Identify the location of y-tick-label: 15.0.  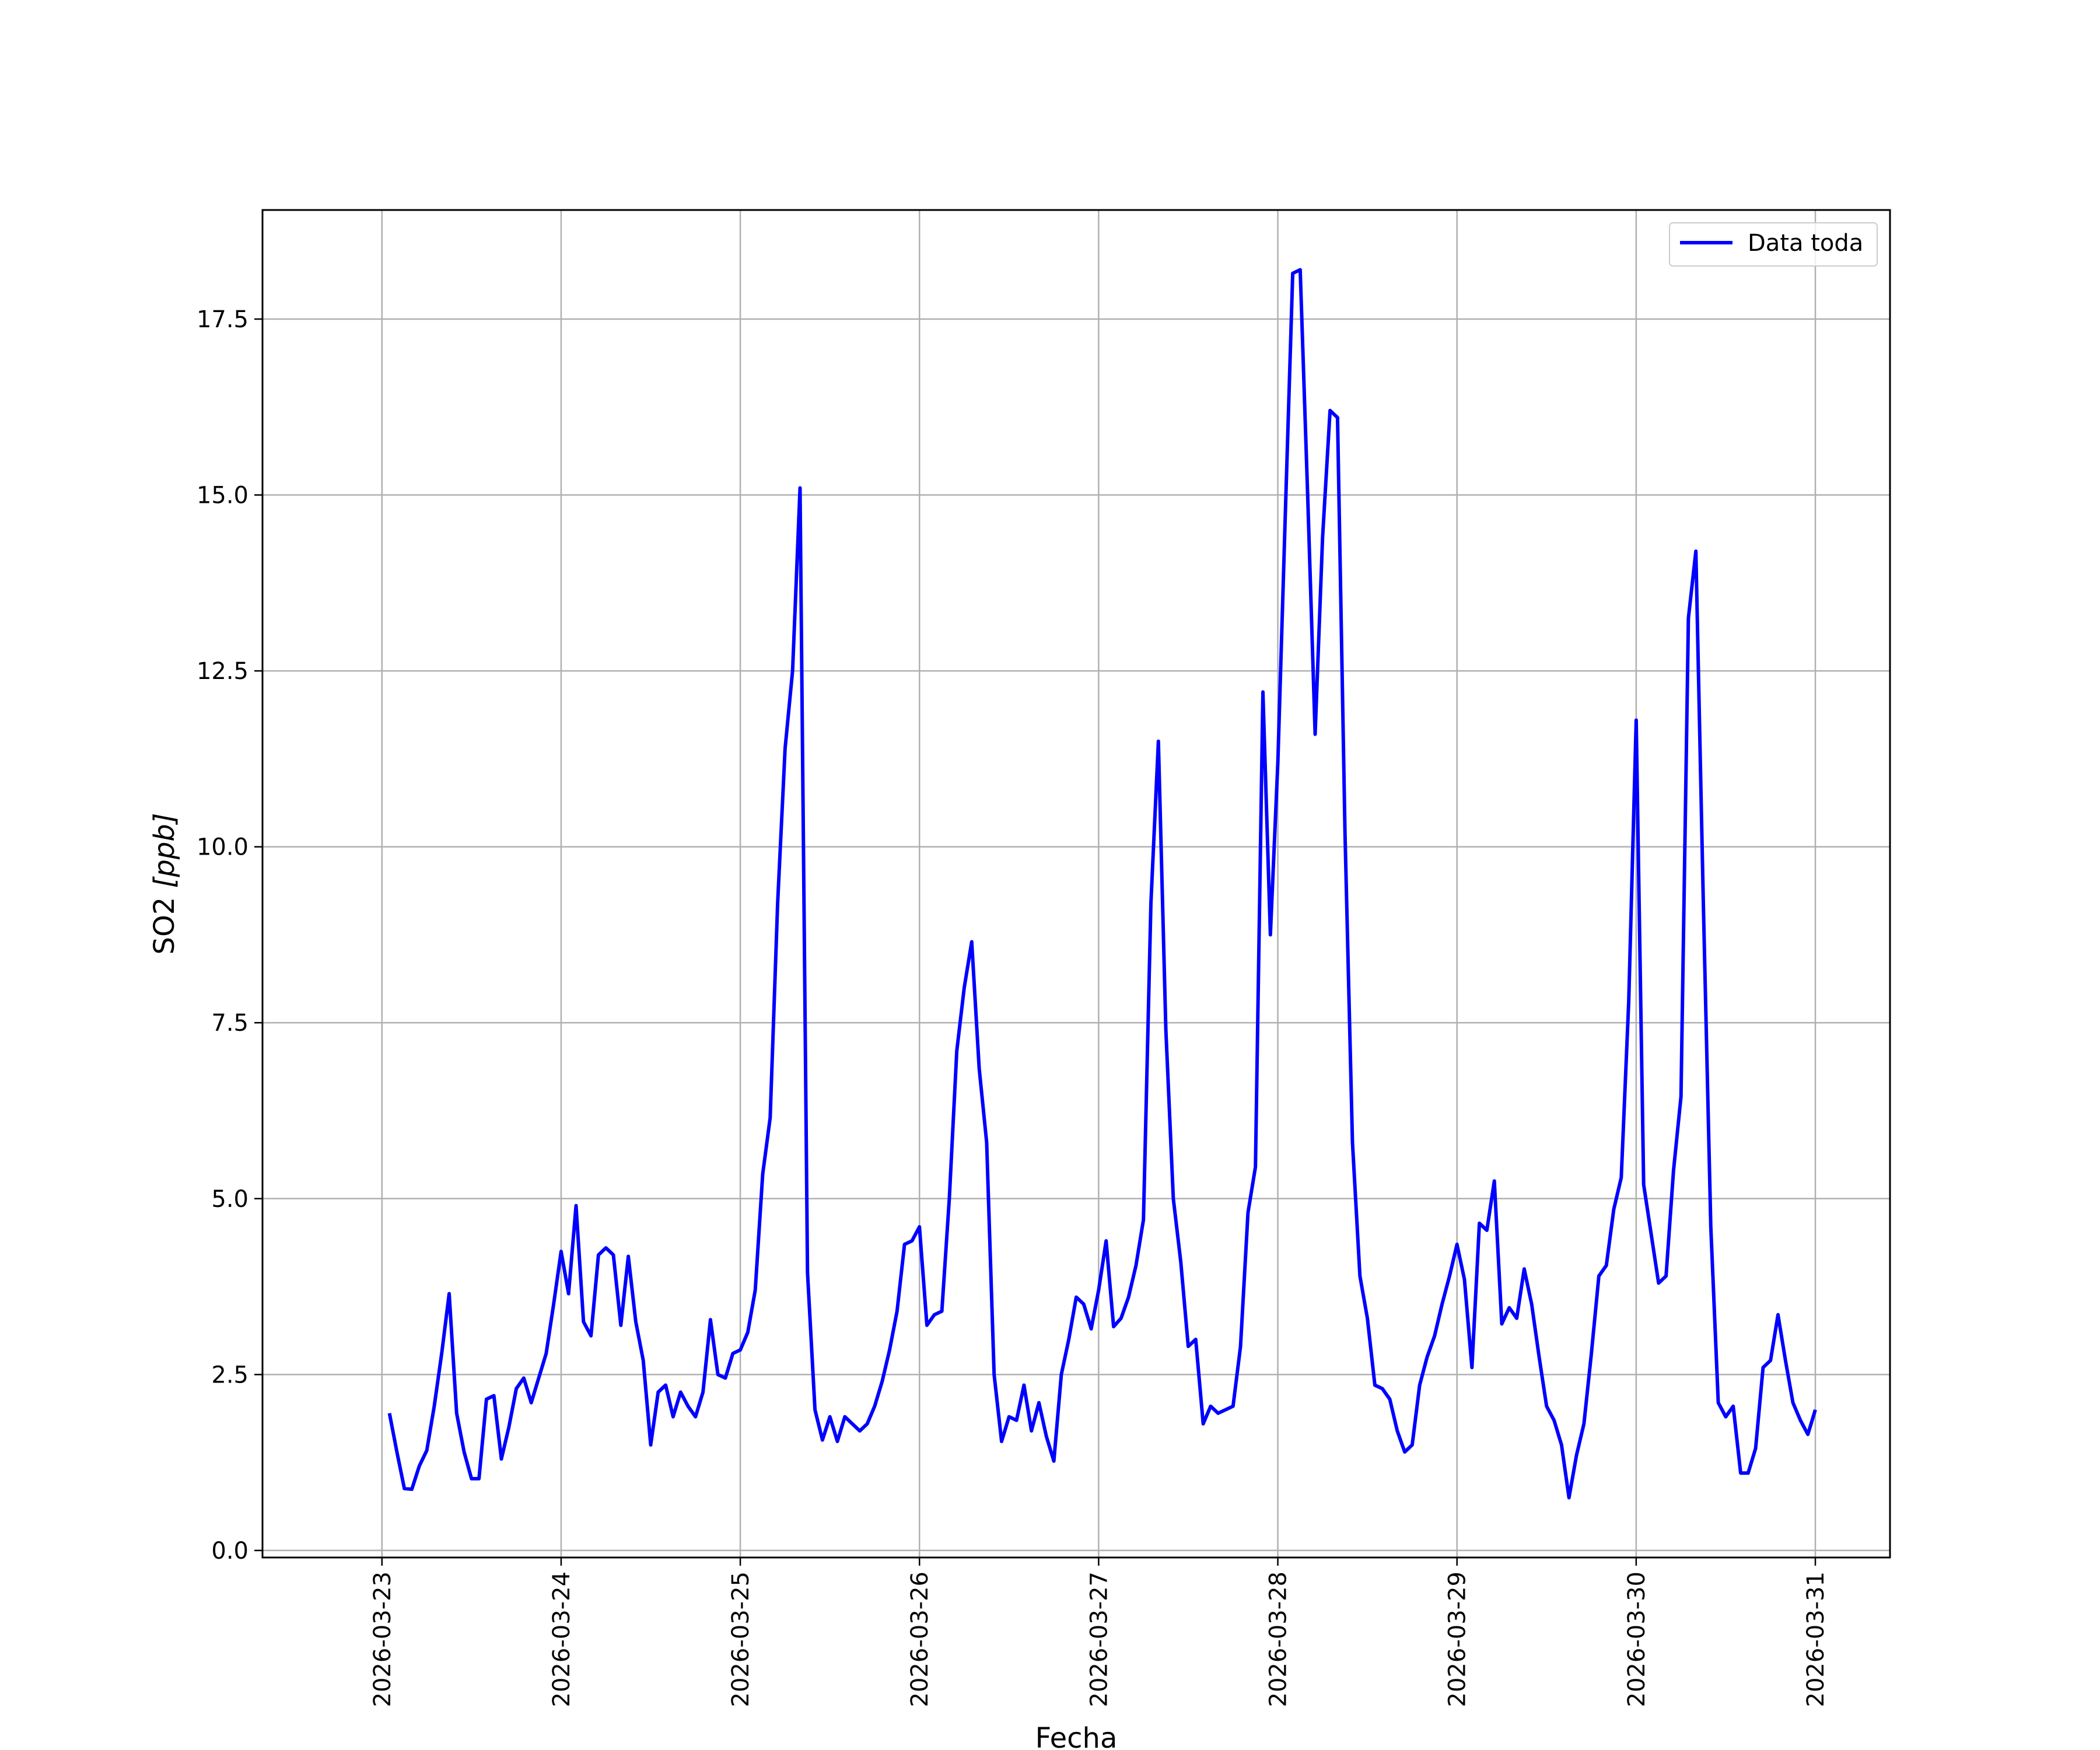
(223, 495).